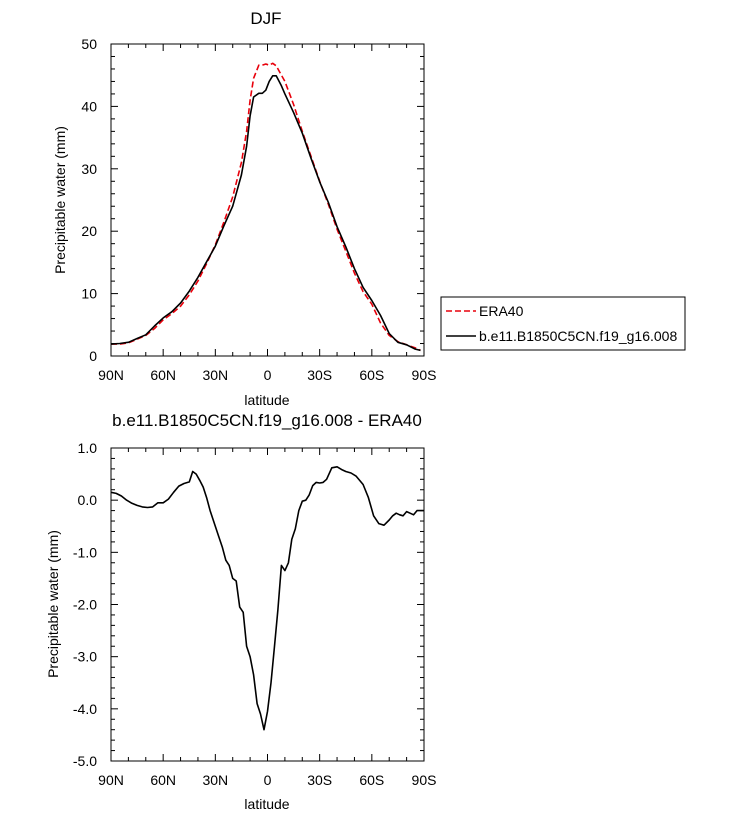 This screenshot has width=733, height=820. I want to click on bottom-x-tick-label: 90N, so click(111, 780).